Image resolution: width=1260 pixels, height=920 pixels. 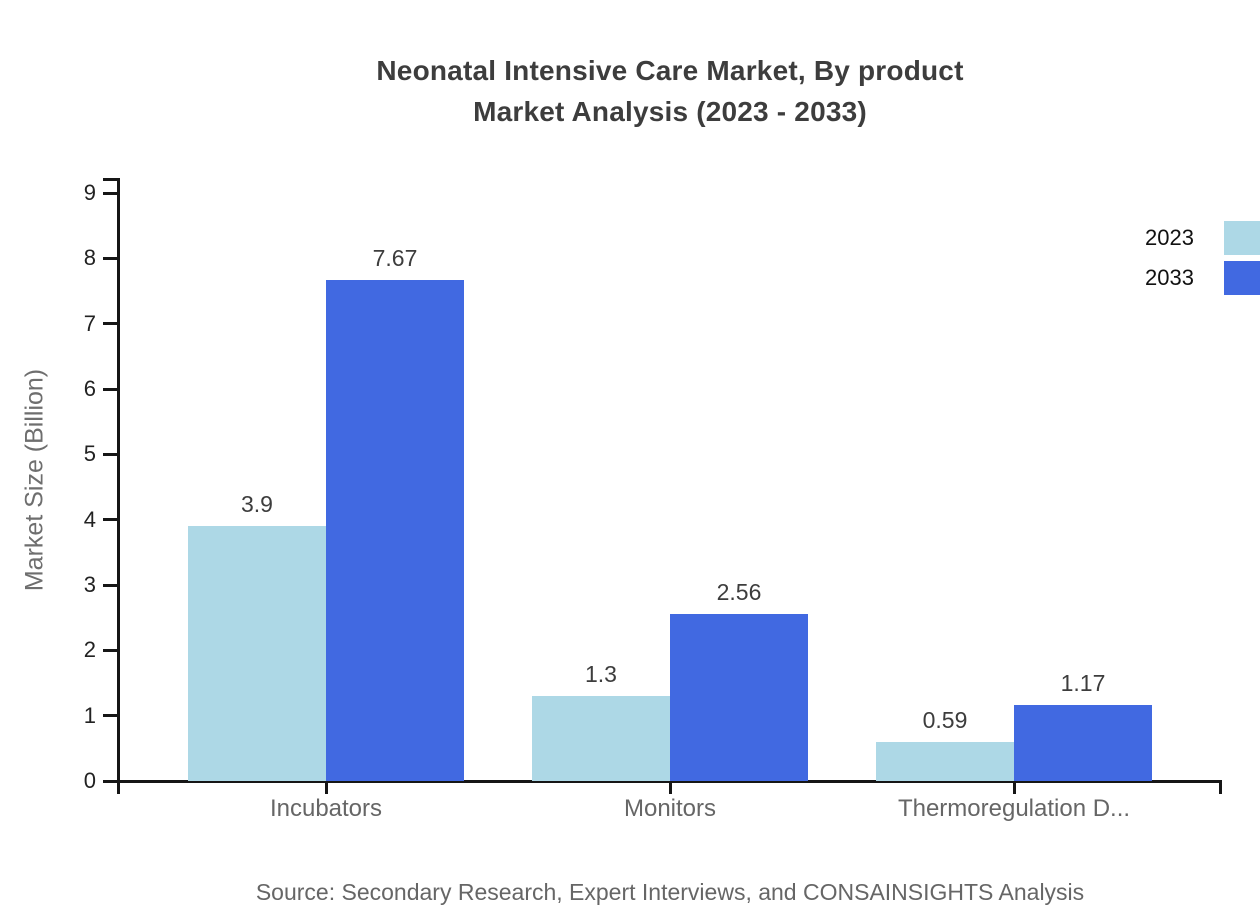 What do you see at coordinates (111, 179) in the screenshot?
I see `y-axis-top-cap` at bounding box center [111, 179].